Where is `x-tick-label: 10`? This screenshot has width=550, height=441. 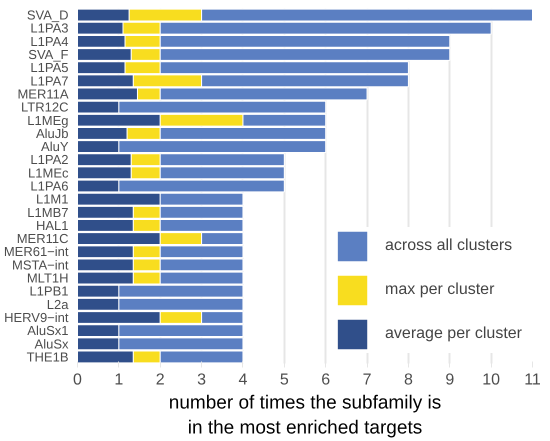
x-tick-label: 10 is located at coordinates (491, 380).